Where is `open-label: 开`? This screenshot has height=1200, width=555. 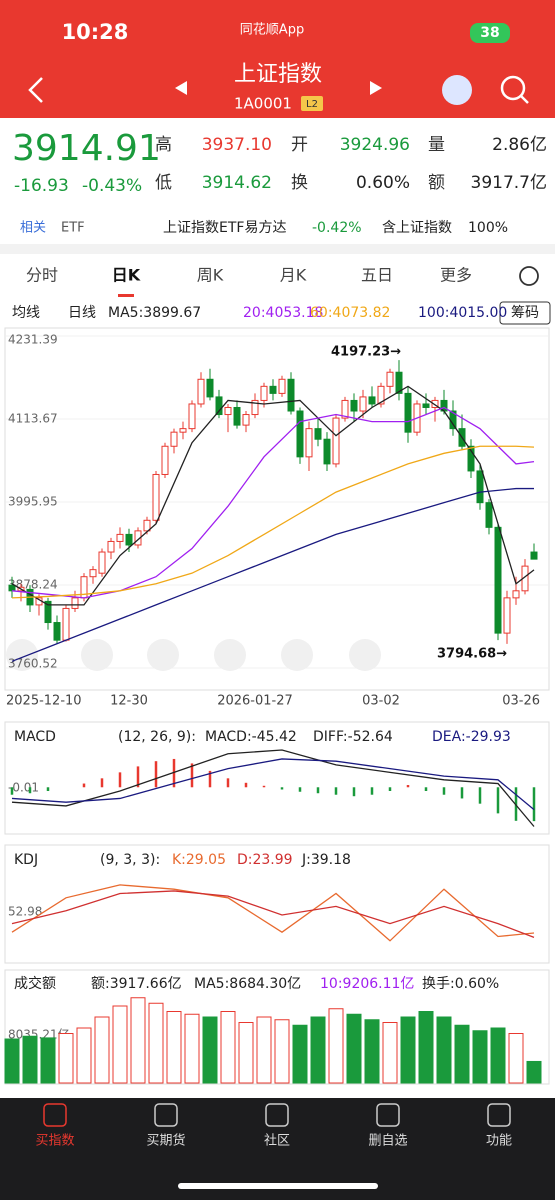 open-label: 开 is located at coordinates (299, 145).